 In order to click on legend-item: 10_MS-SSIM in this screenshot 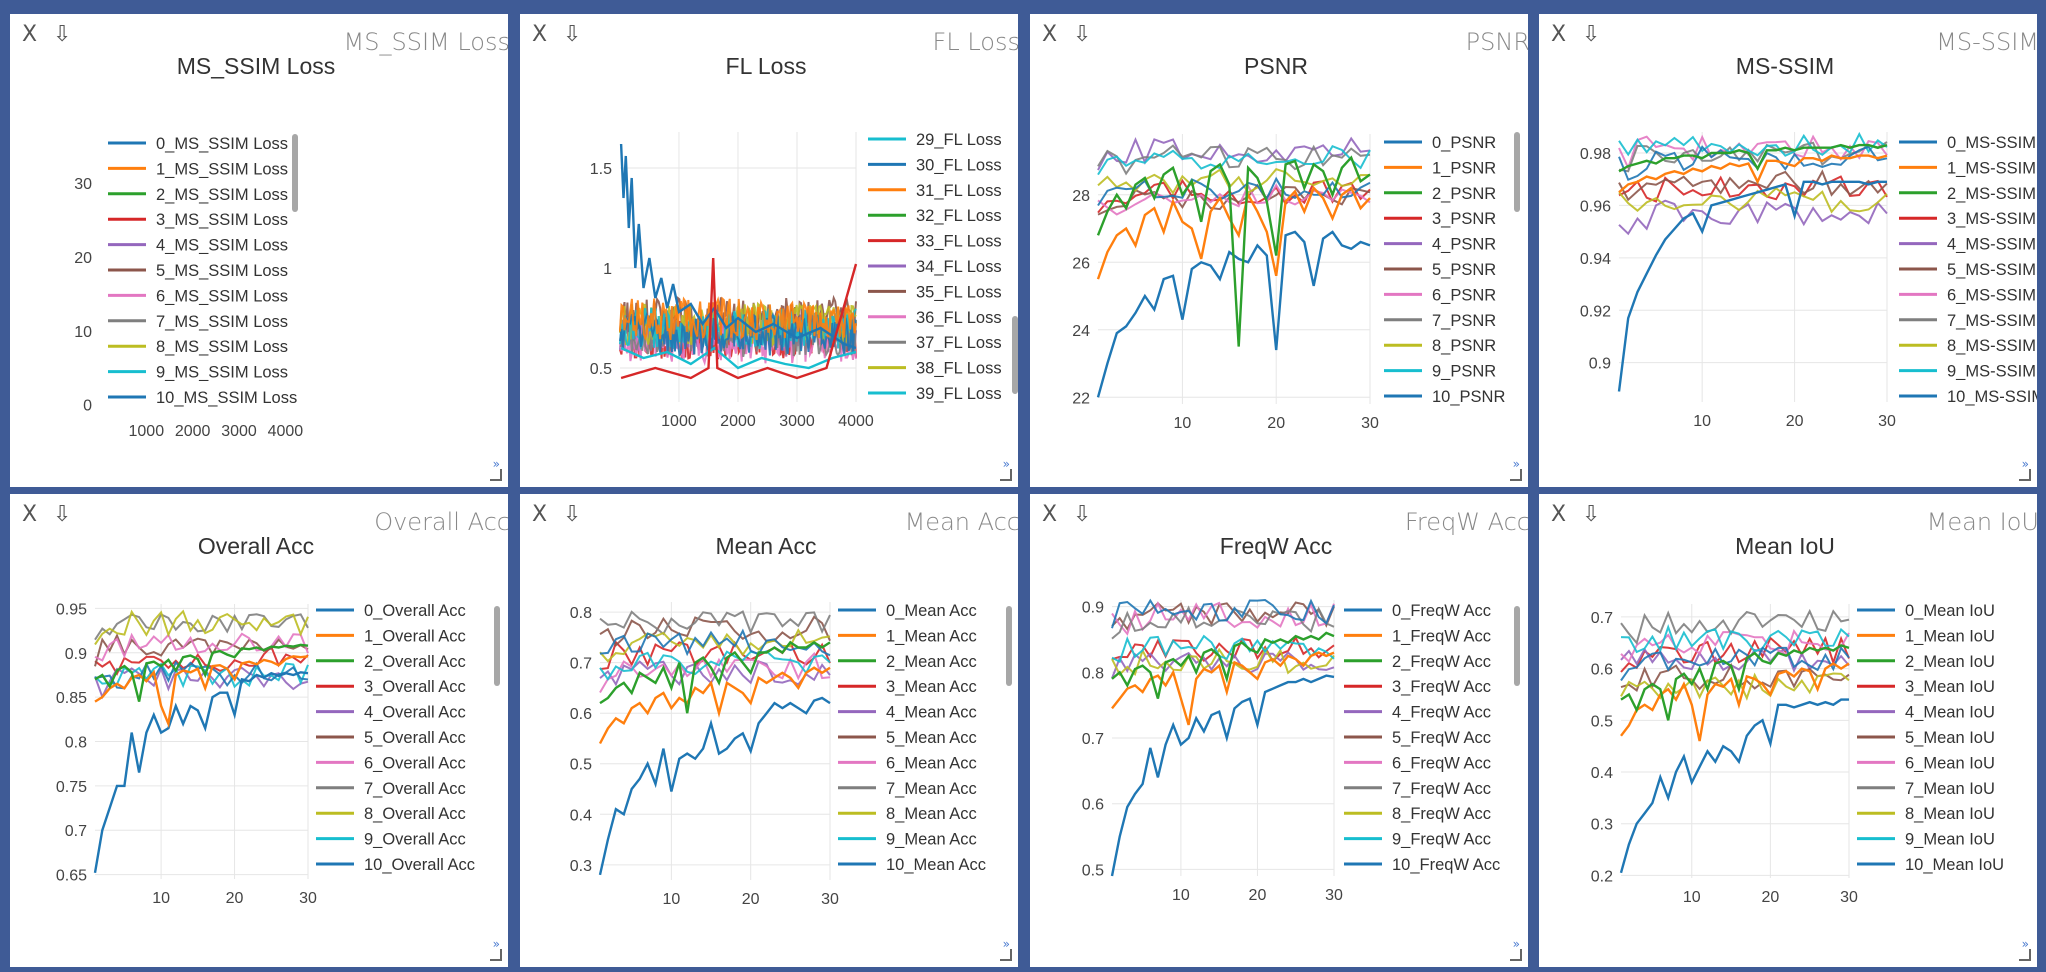, I will do `click(1968, 397)`.